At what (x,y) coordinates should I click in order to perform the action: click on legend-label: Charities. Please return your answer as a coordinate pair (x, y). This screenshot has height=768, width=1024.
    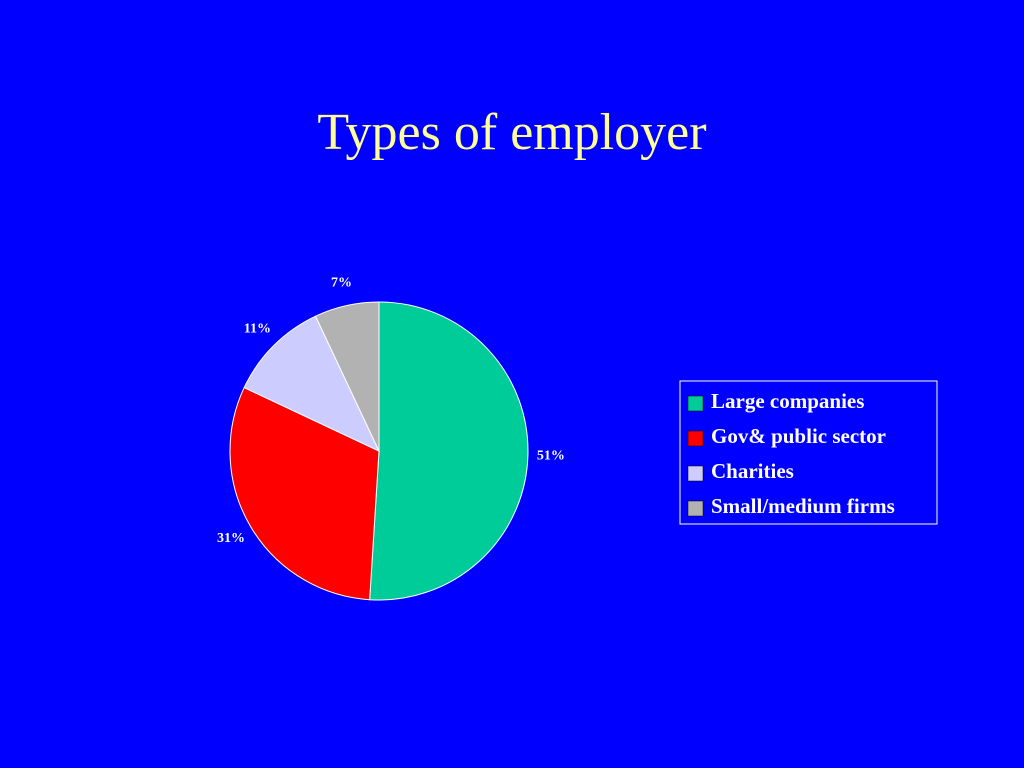
    Looking at the image, I should click on (752, 471).